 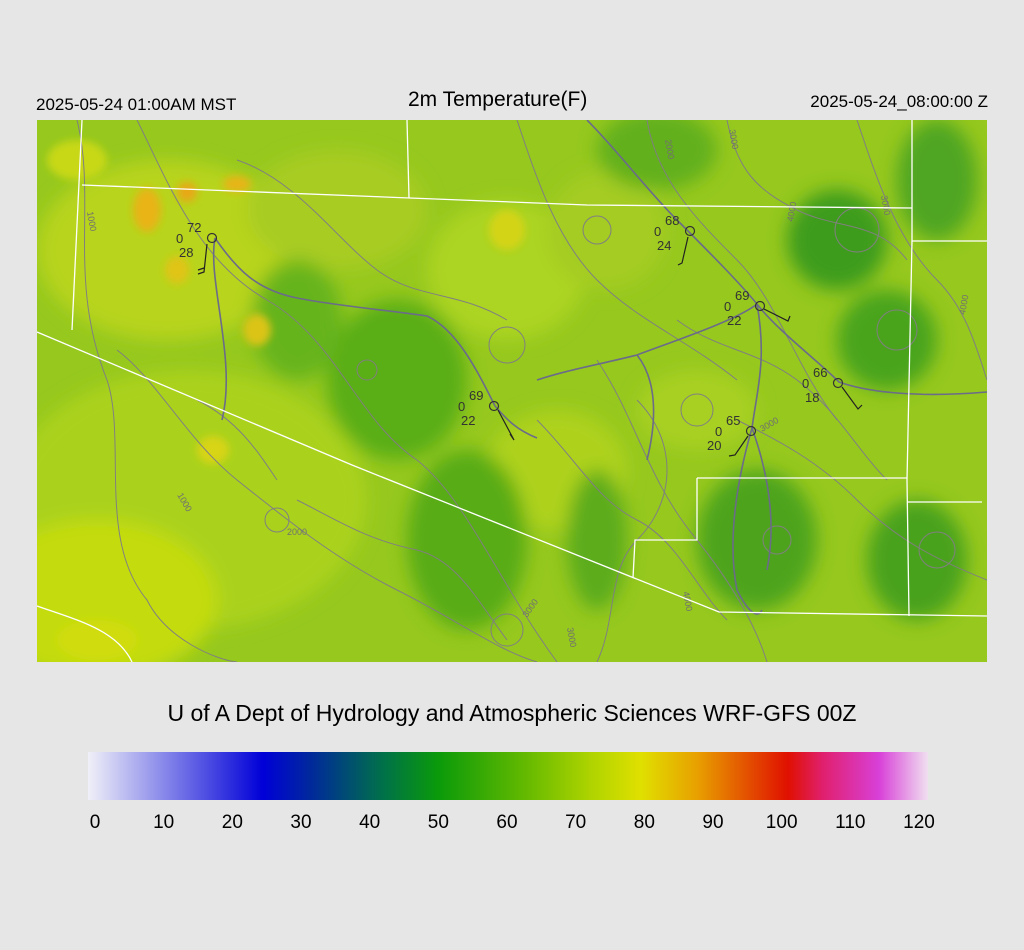 I want to click on station-dewpoint: 24, so click(x=664, y=245).